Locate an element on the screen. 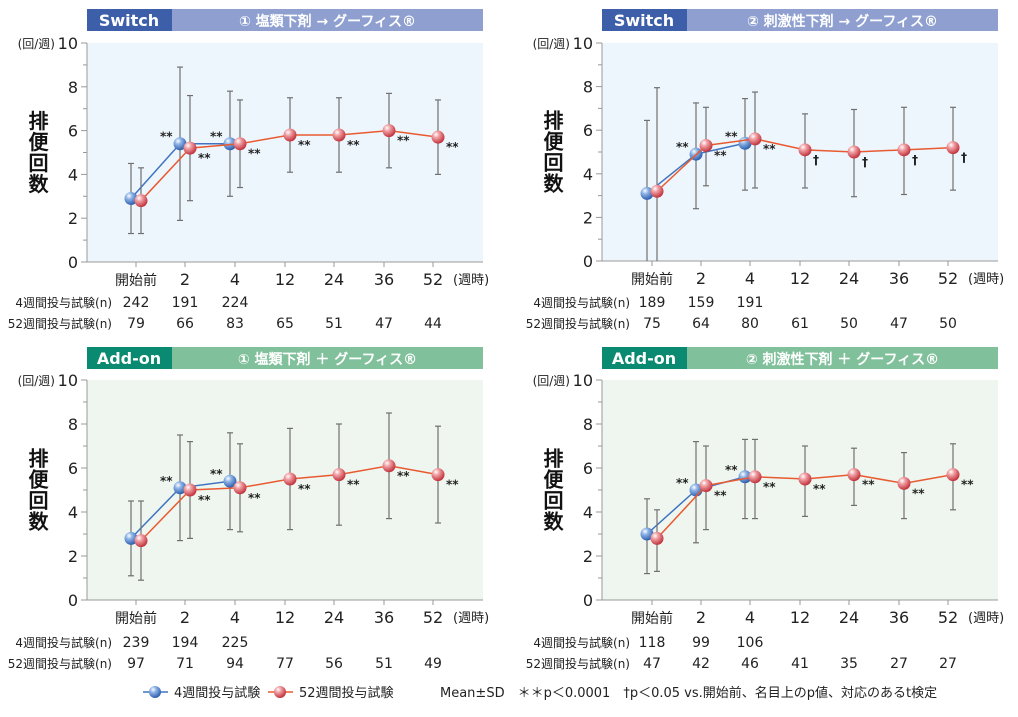 This screenshot has height=717, width=1018. n-value: 94 is located at coordinates (235, 664).